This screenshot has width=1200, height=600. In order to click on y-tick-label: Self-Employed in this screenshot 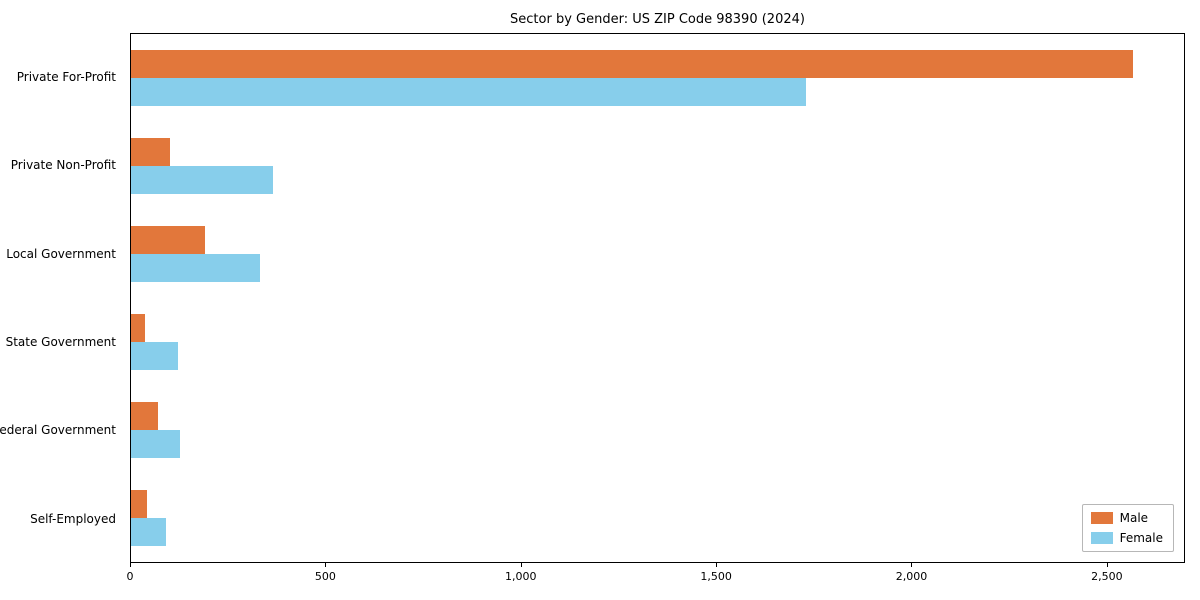, I will do `click(73, 518)`.